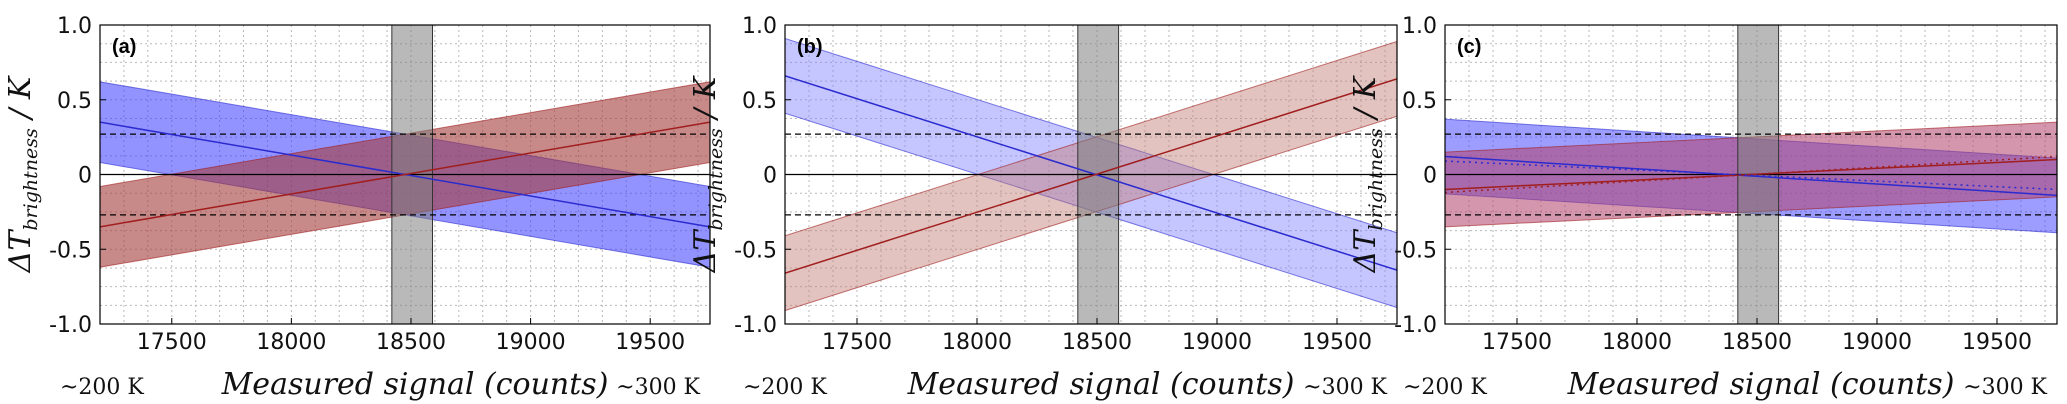 The height and width of the screenshot is (404, 2067). What do you see at coordinates (124, 47) in the screenshot?
I see `panel-label: (a)` at bounding box center [124, 47].